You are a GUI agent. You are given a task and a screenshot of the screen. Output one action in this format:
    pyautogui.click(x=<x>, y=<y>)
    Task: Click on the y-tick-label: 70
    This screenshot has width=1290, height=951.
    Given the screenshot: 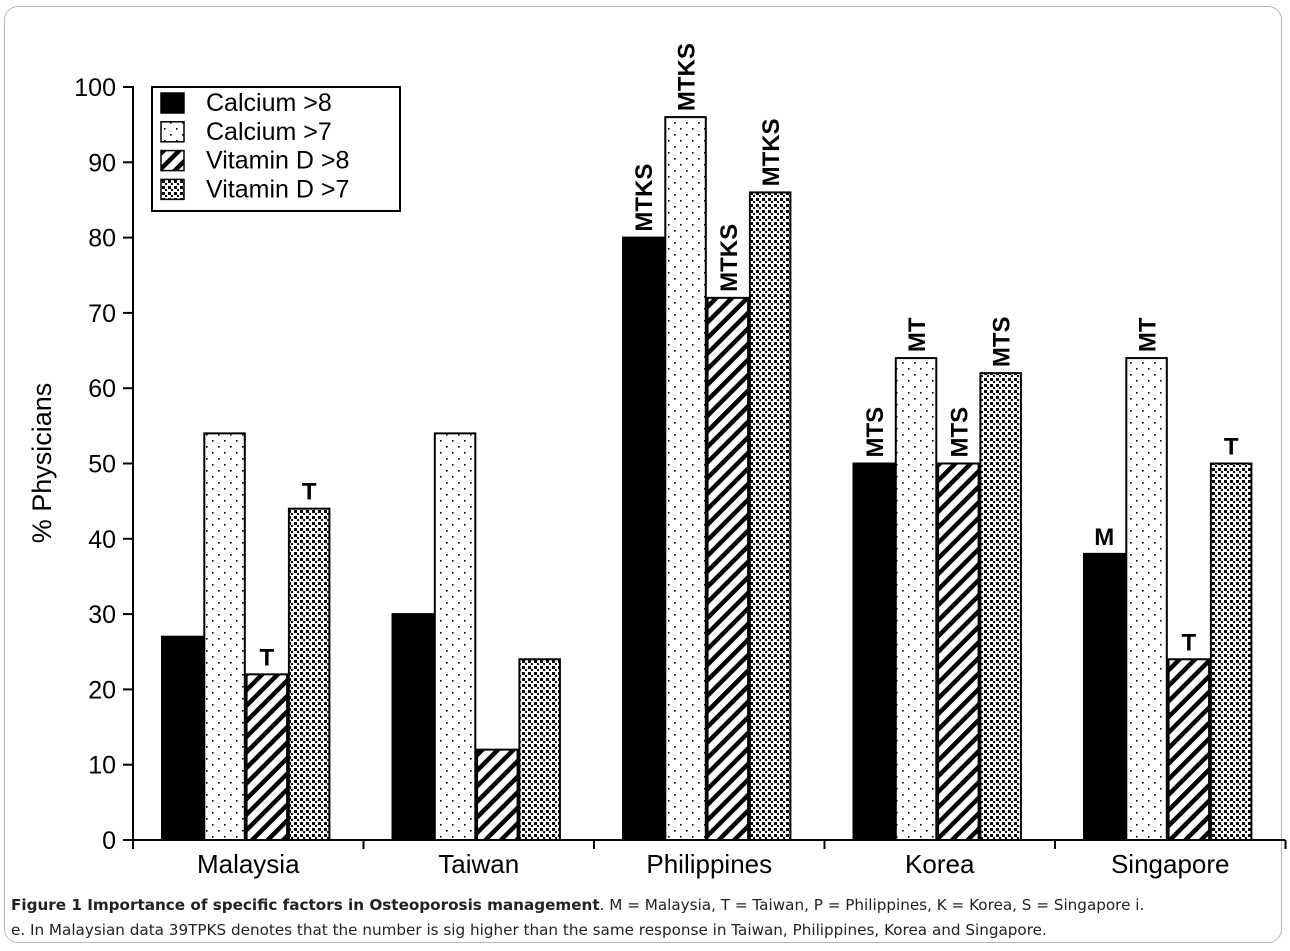 What is the action you would take?
    pyautogui.click(x=102, y=314)
    